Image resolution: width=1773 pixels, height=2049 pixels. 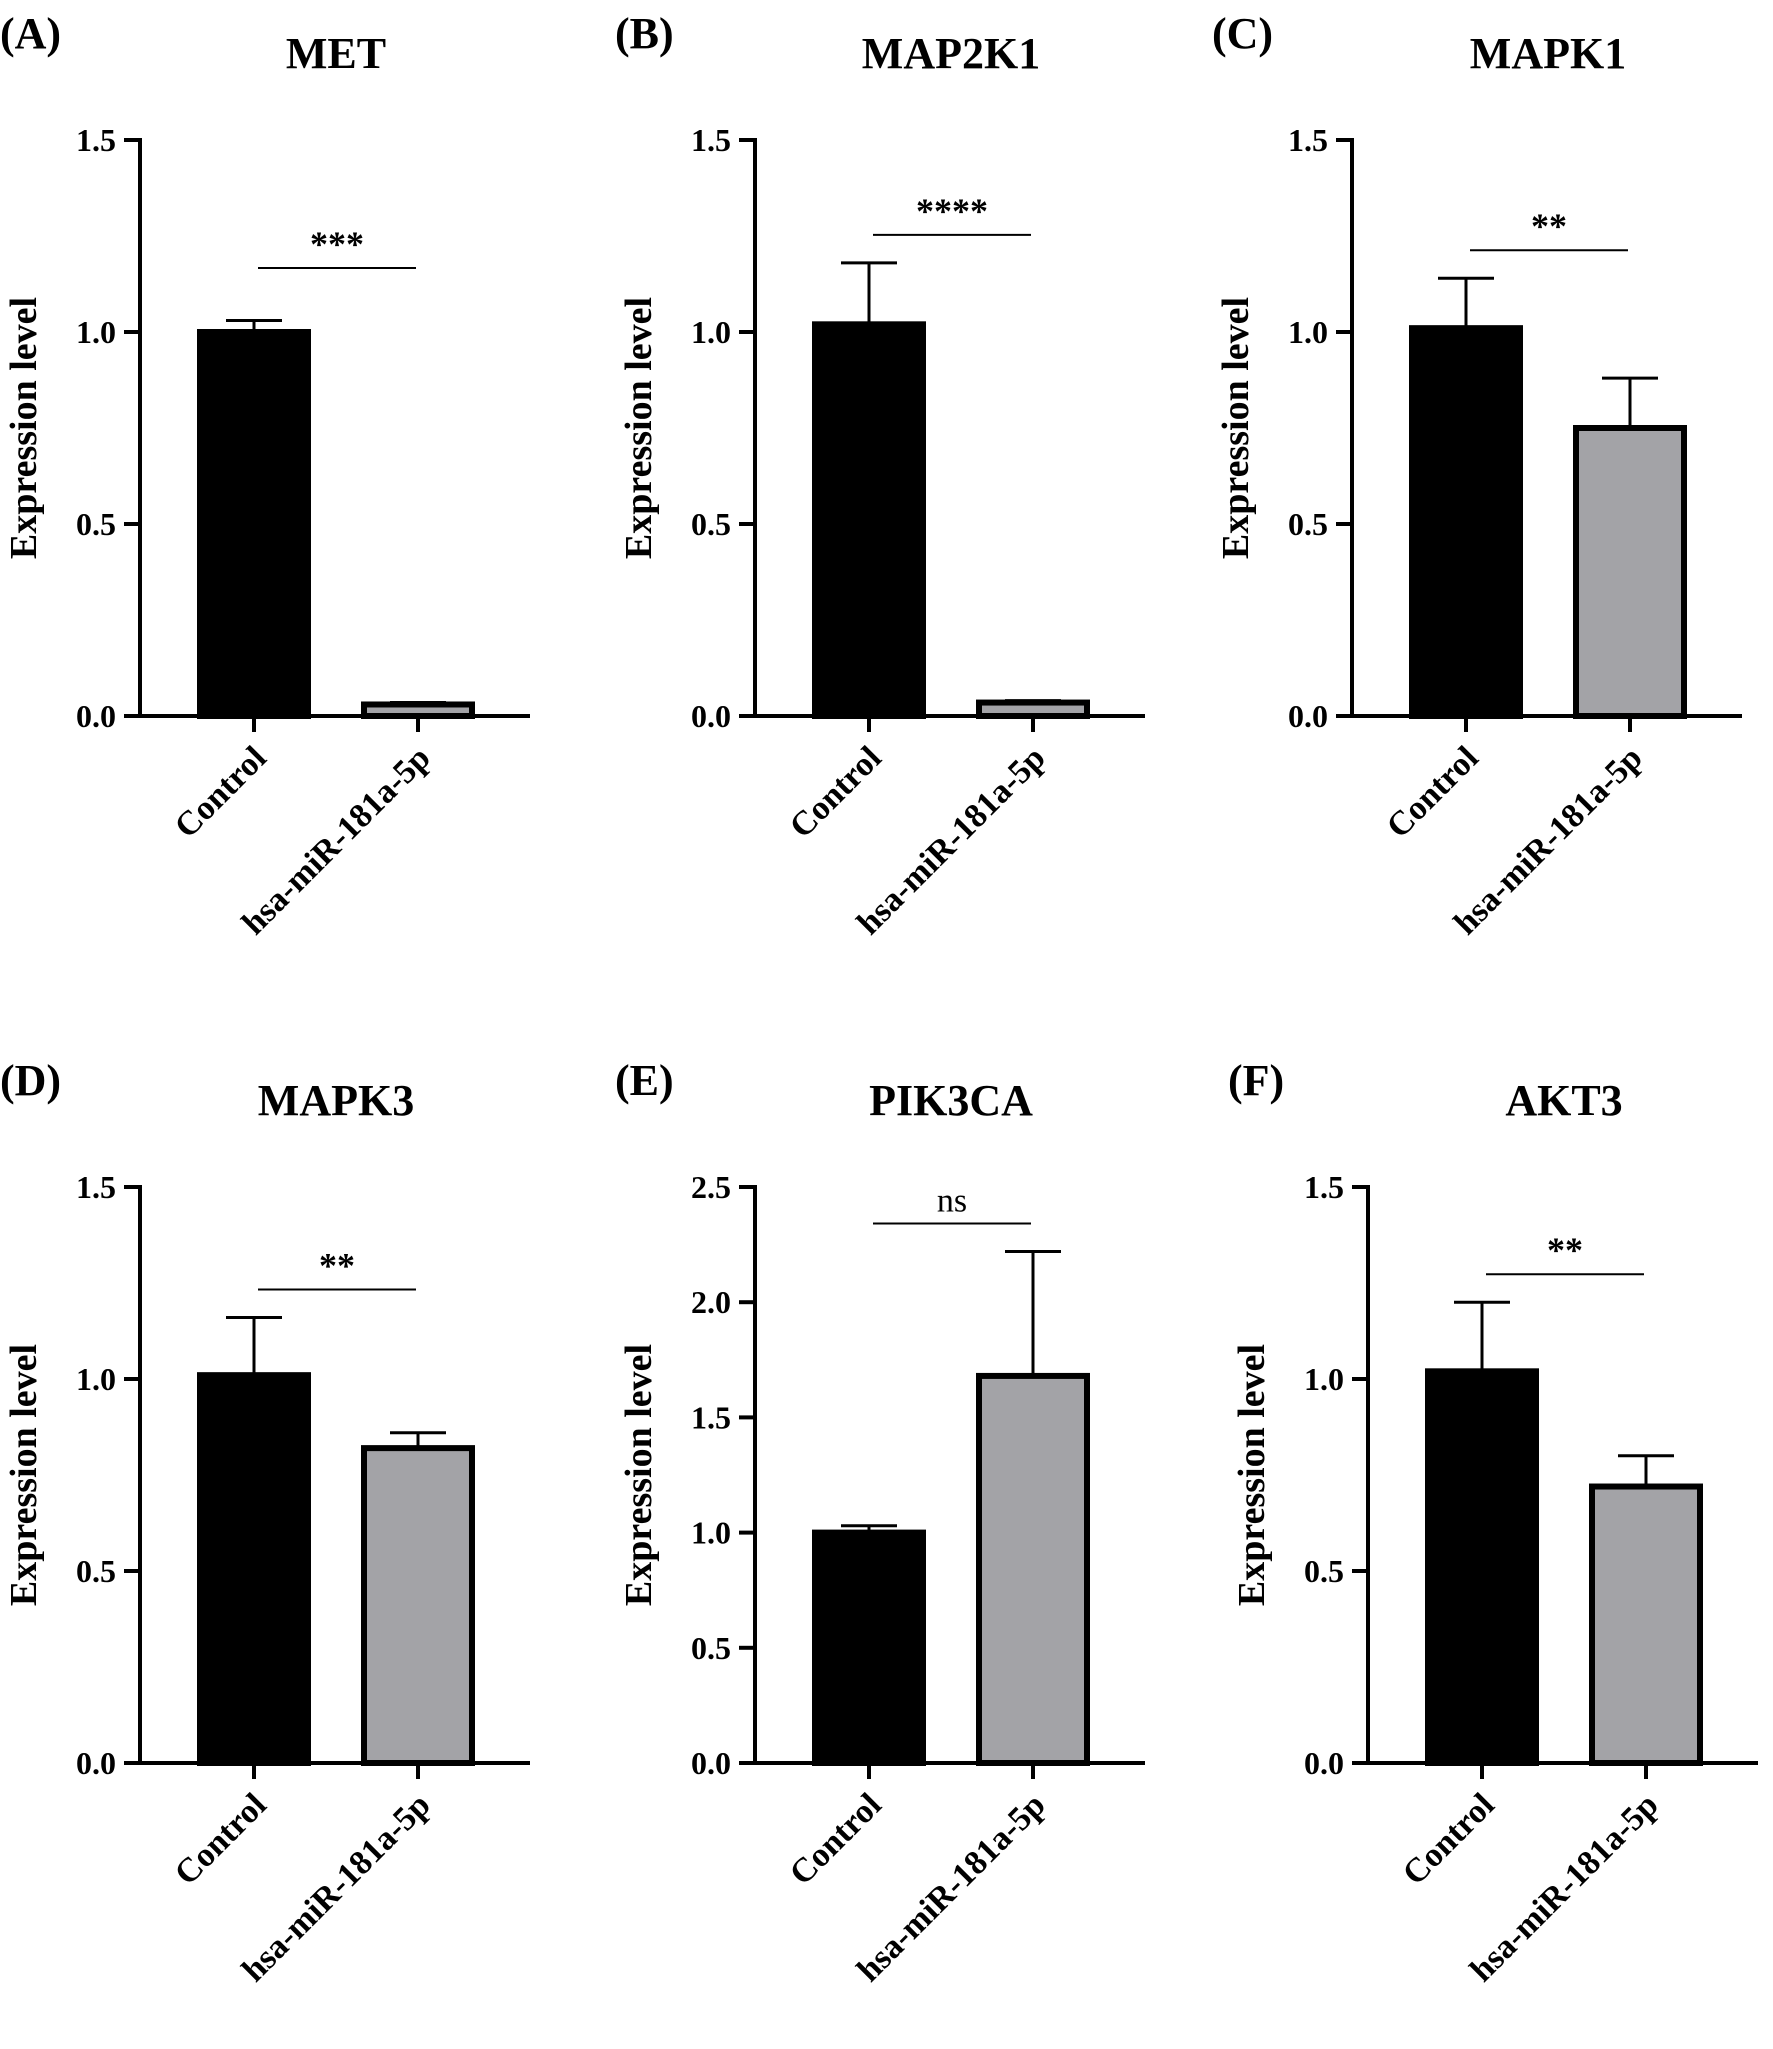 I want to click on chart-title: MAPK1, so click(x=1548, y=53).